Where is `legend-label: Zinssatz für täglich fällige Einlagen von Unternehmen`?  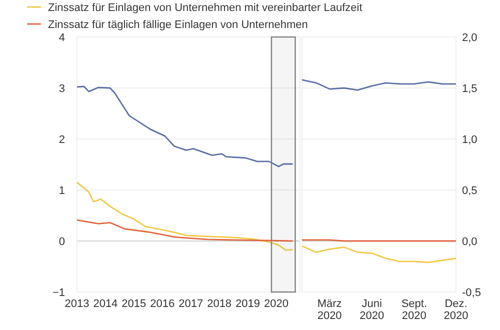 legend-label: Zinssatz für täglich fällige Einlagen von Unternehmen is located at coordinates (178, 24).